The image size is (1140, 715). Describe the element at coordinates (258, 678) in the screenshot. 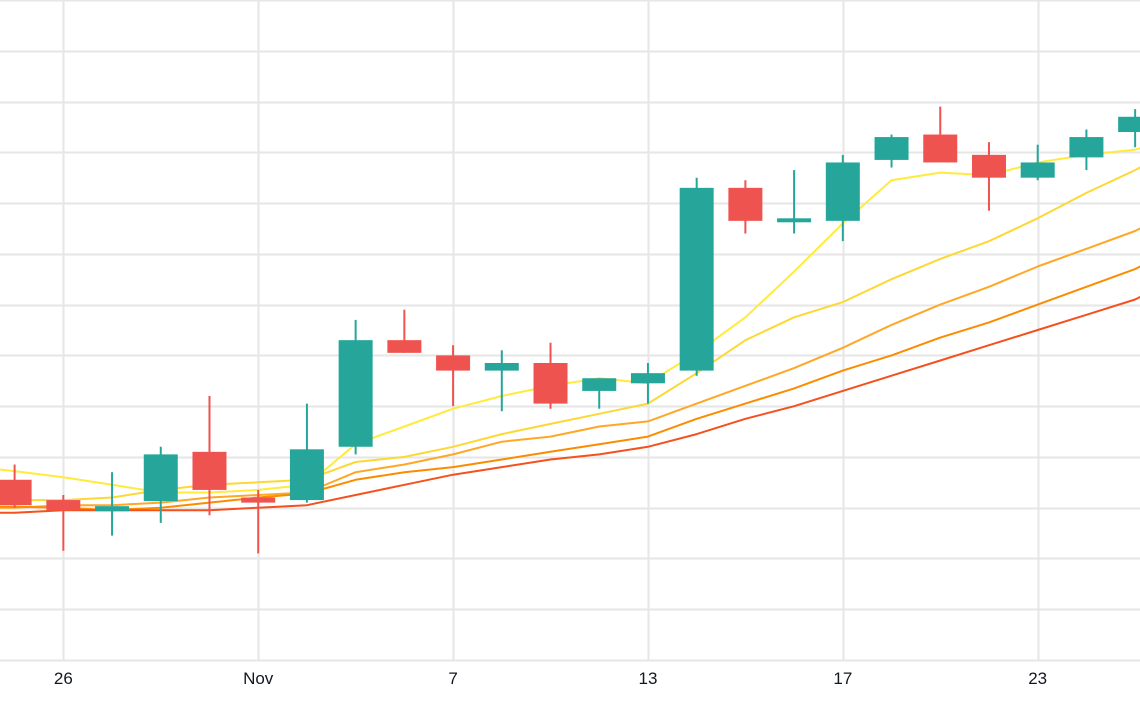

I see `x-tick-label: Nov` at that location.